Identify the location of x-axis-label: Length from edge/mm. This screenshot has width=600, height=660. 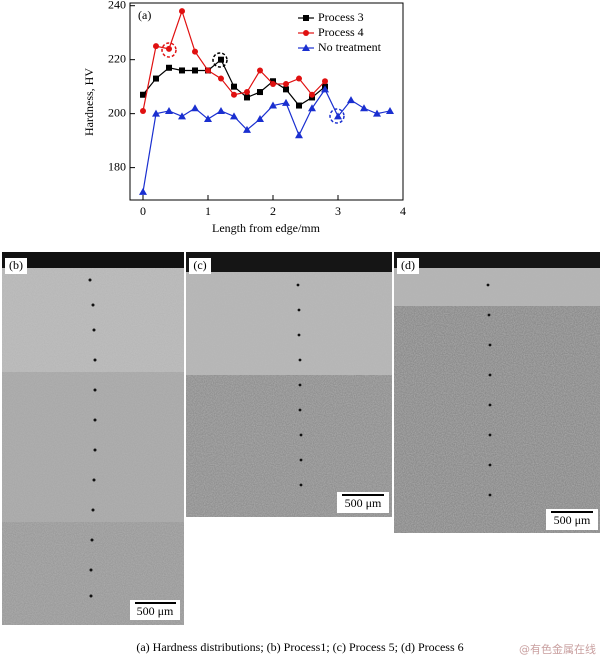
(266, 228).